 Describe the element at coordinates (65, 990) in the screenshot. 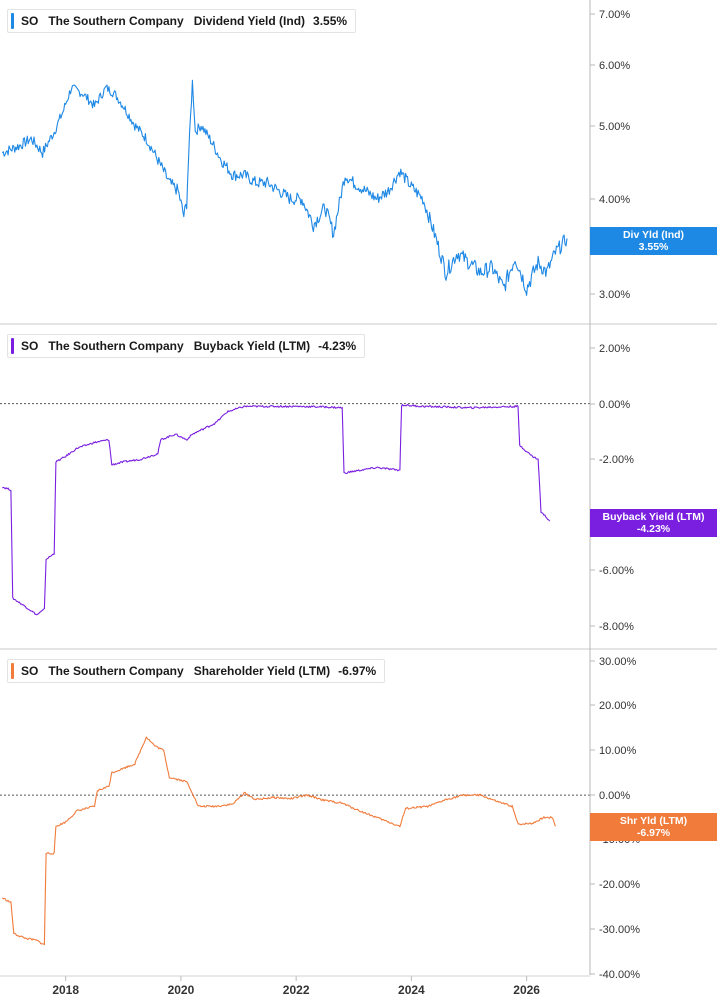

I see `x-tick-label: 2018` at that location.